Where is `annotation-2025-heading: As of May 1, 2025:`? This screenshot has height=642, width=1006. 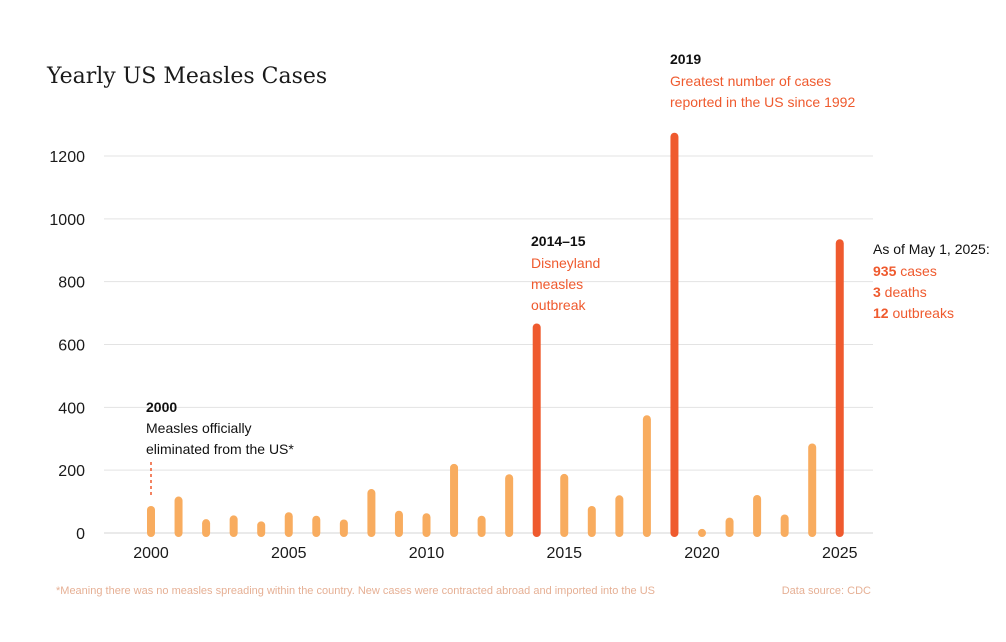
annotation-2025-heading: As of May 1, 2025: is located at coordinates (931, 249).